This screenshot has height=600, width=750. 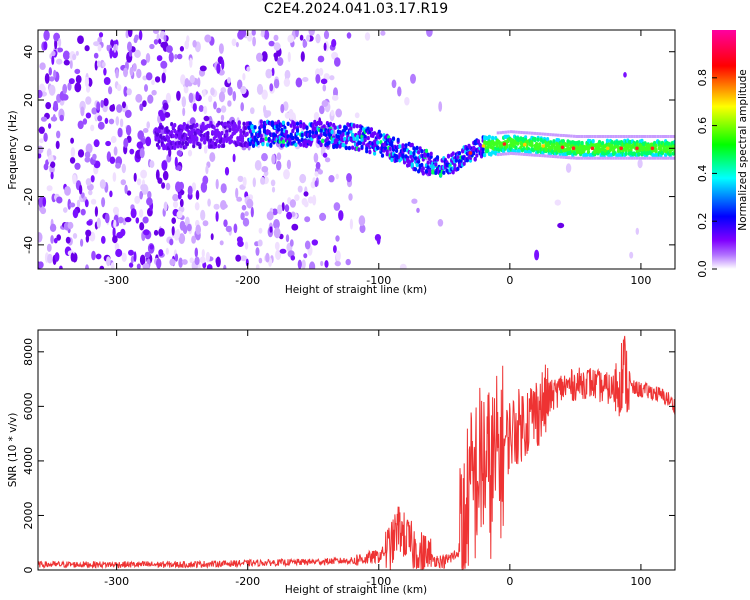 What do you see at coordinates (13, 450) in the screenshot?
I see `snr-y-label: SNR (10 * v/v)` at bounding box center [13, 450].